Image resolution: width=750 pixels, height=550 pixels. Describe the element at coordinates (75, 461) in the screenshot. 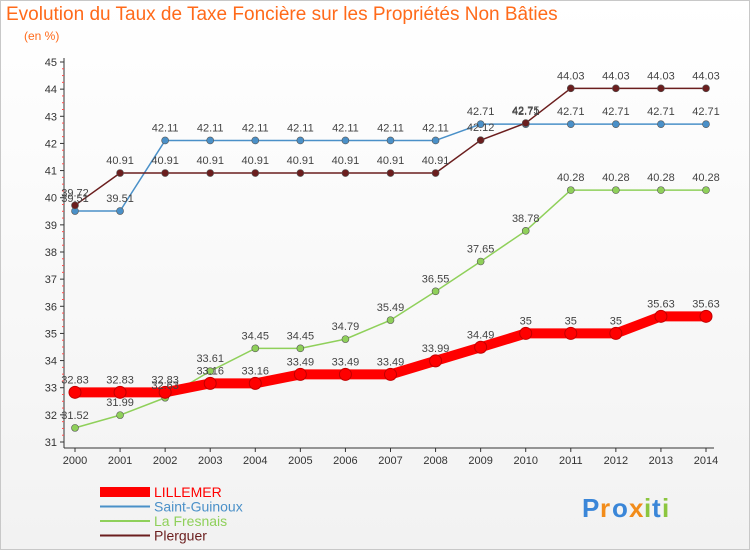

I see `x-tick-label: 2000` at that location.